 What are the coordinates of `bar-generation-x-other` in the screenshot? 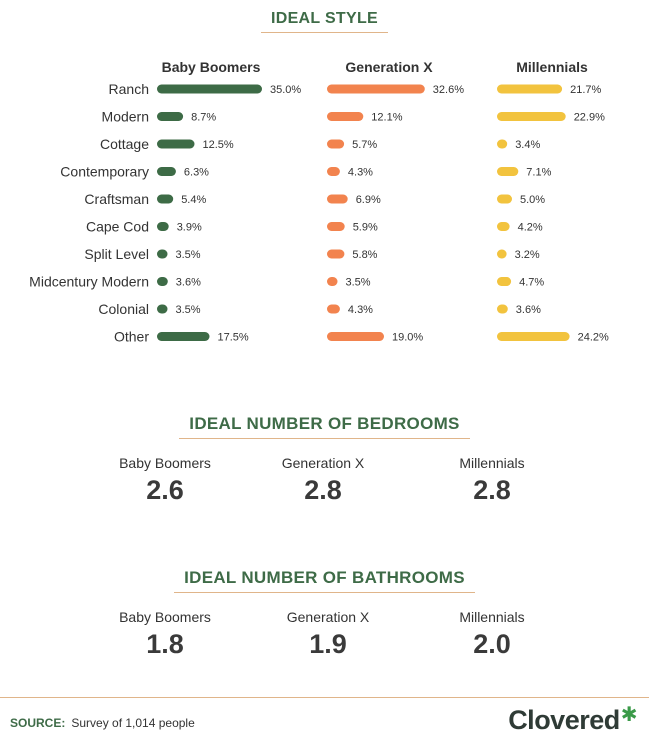 It's located at (355, 336).